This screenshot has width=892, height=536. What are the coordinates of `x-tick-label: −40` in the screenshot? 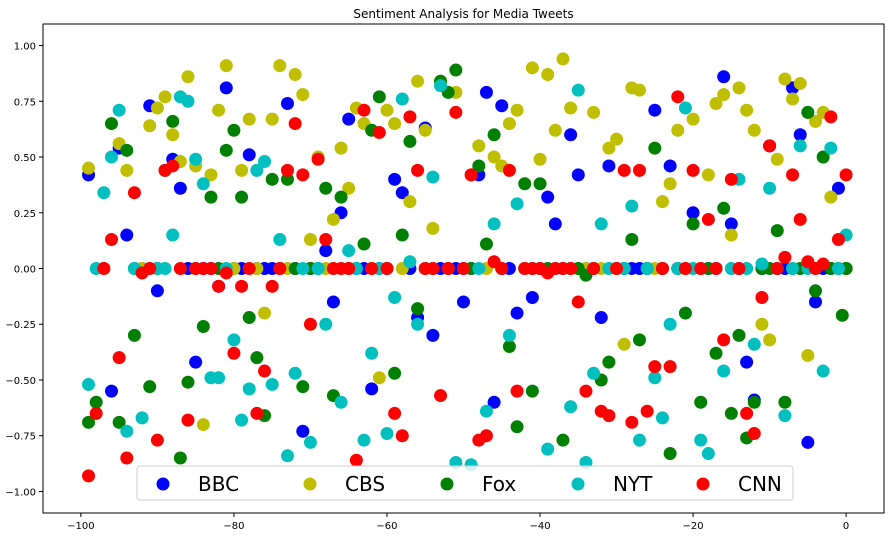 It's located at (539, 526).